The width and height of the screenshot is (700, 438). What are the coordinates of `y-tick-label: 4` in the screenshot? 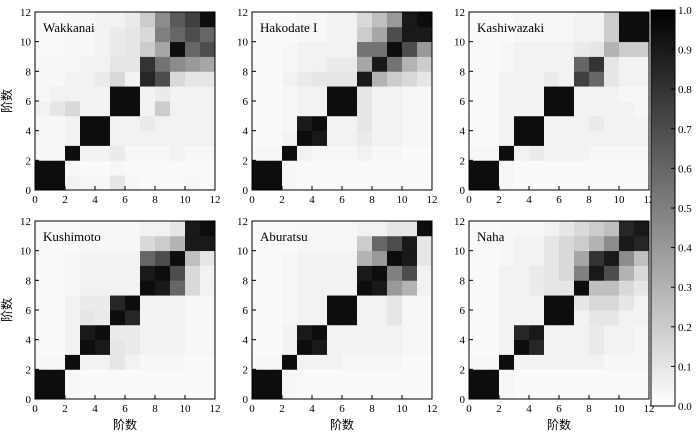 It's located at (246, 341).